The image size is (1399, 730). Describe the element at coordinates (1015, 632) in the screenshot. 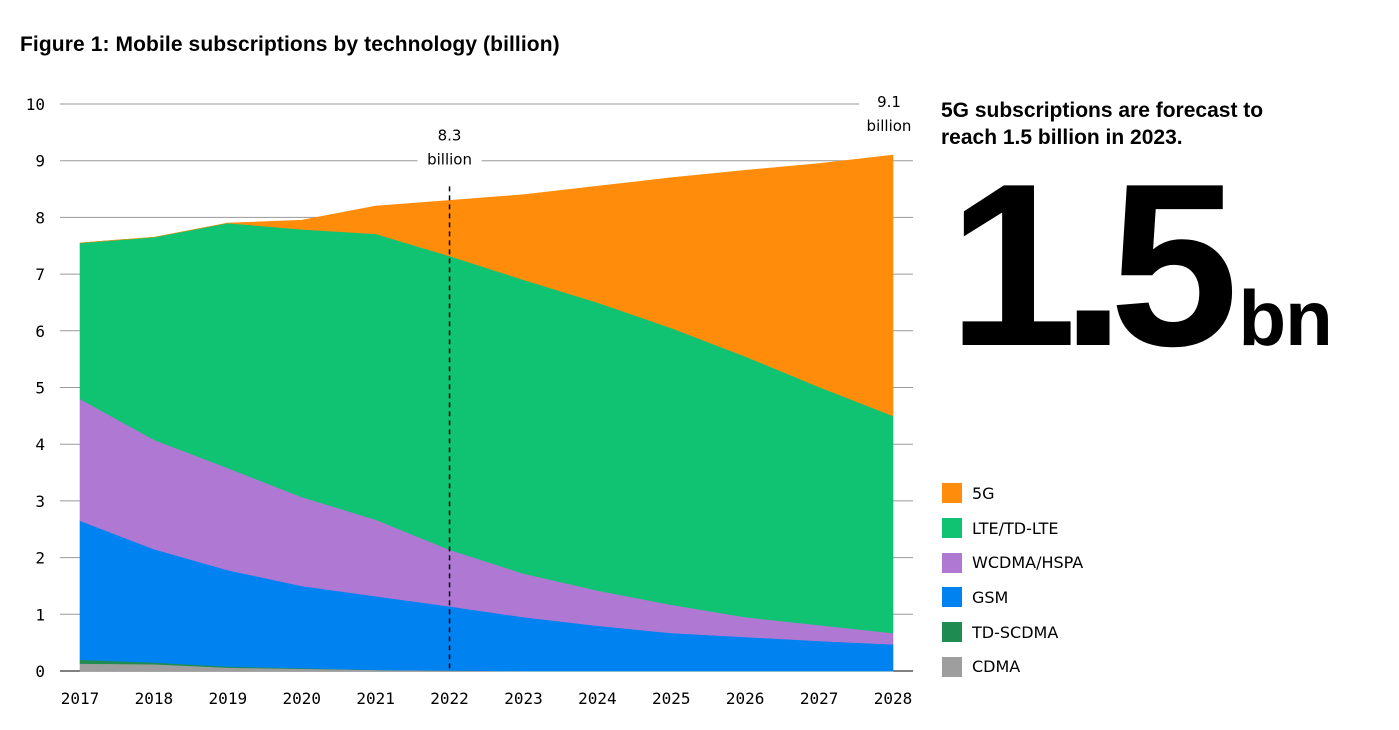

I see `legend-label: TD-SCDMA` at that location.